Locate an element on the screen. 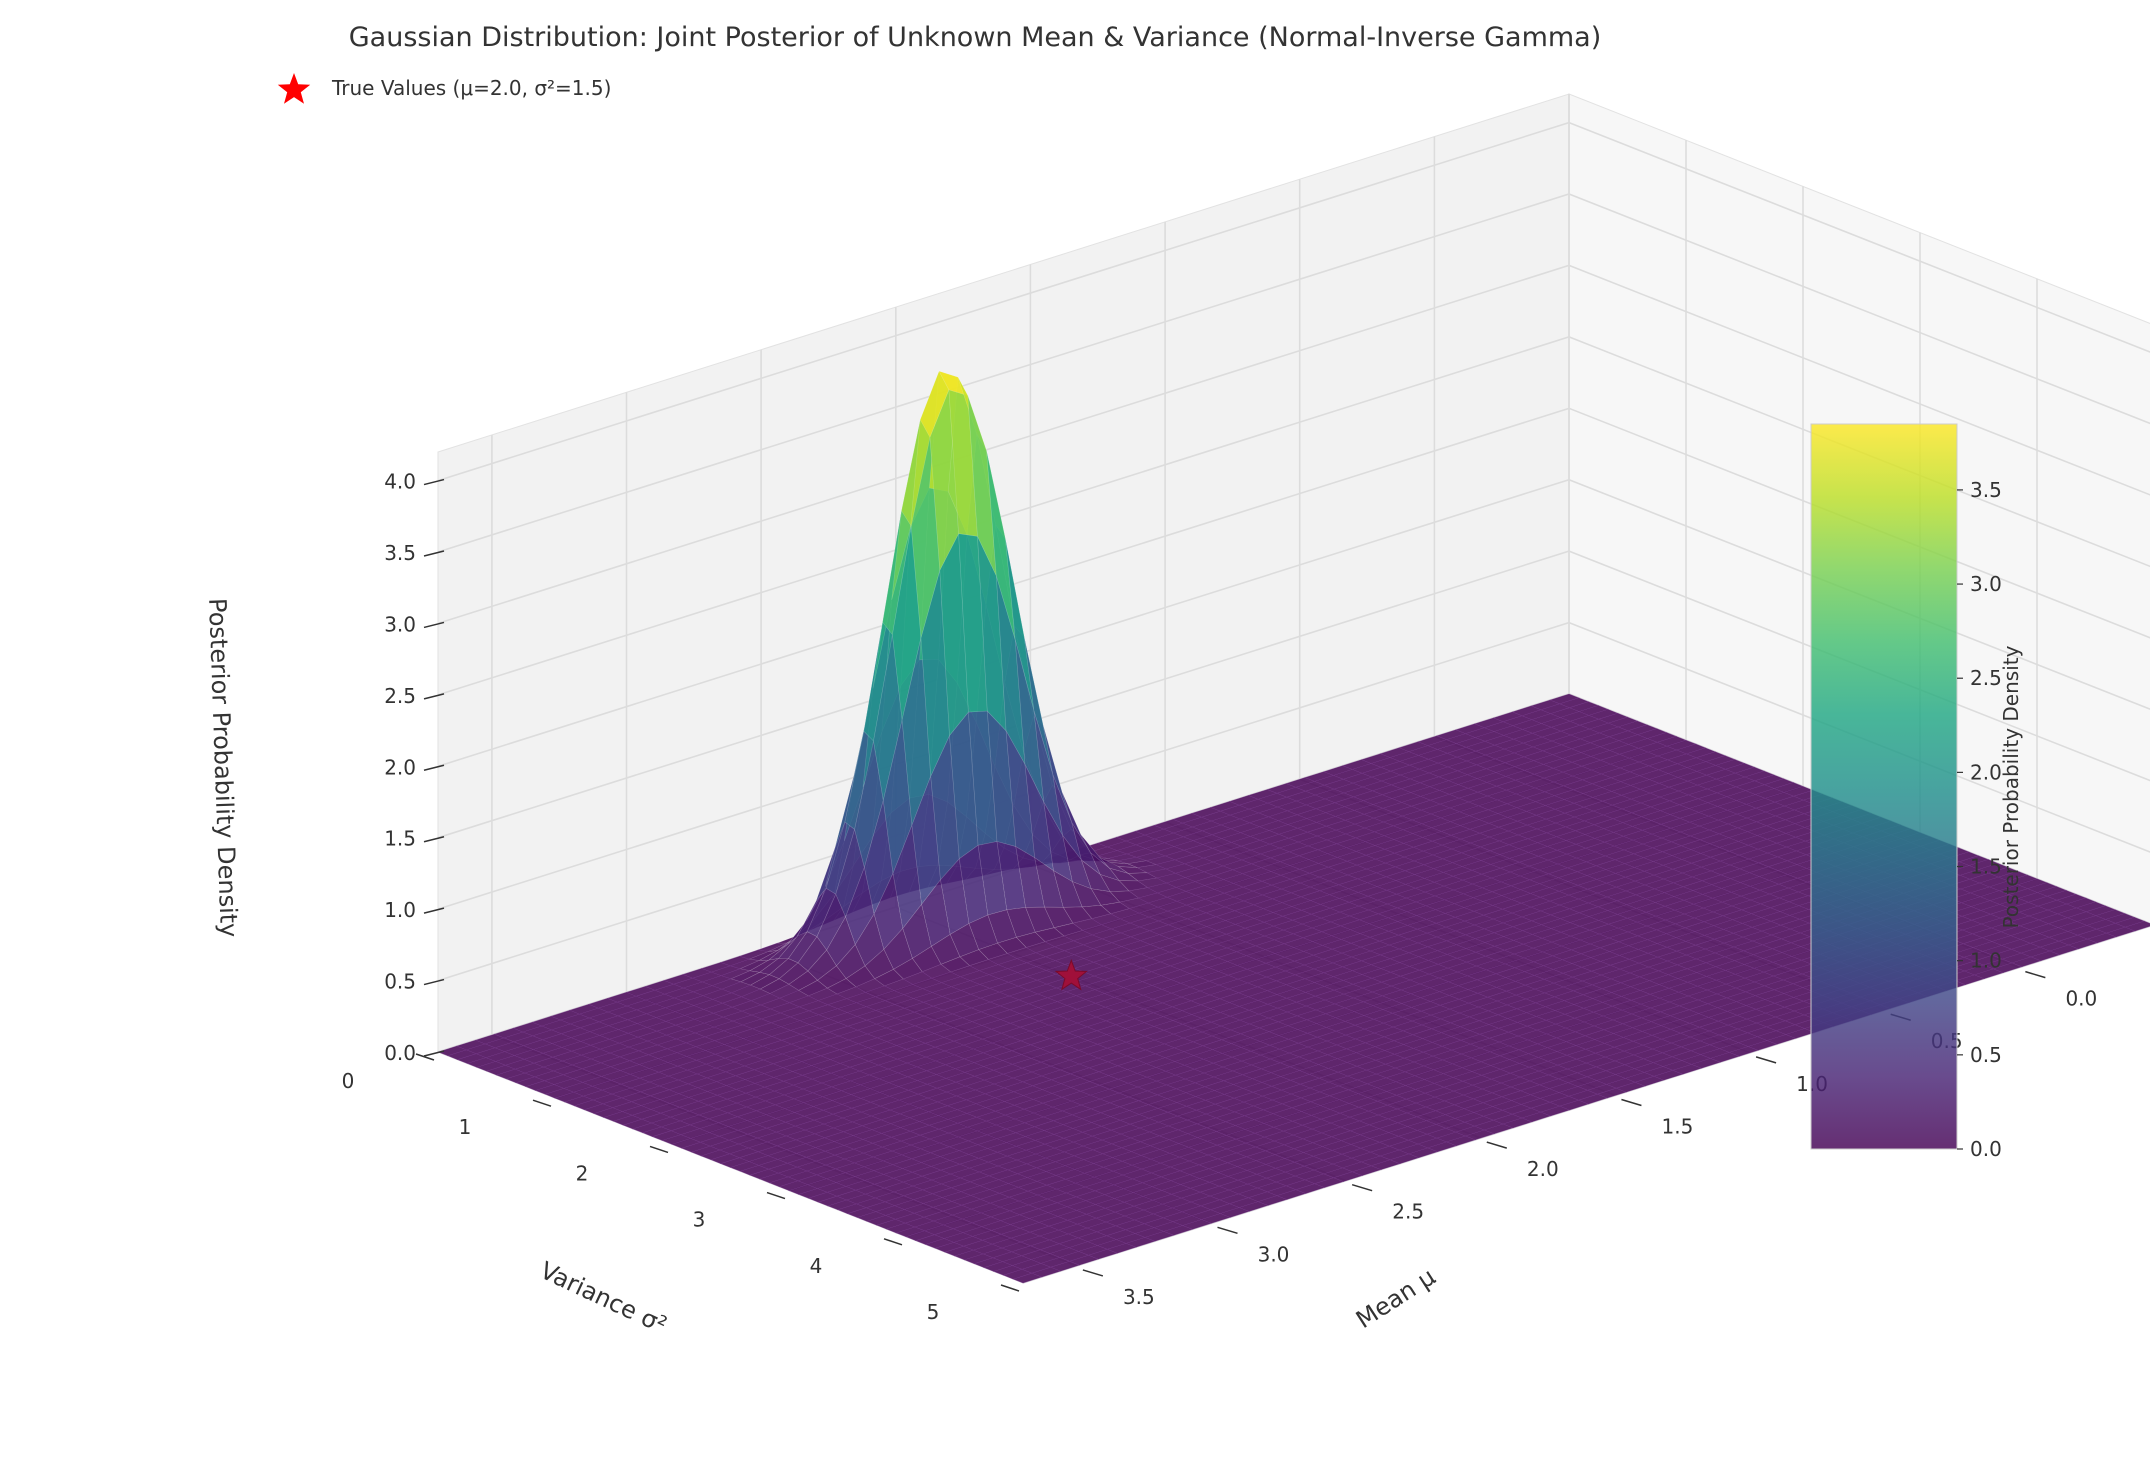 This screenshot has width=2150, height=1462. z-tick-label: 1.5 is located at coordinates (400, 839).